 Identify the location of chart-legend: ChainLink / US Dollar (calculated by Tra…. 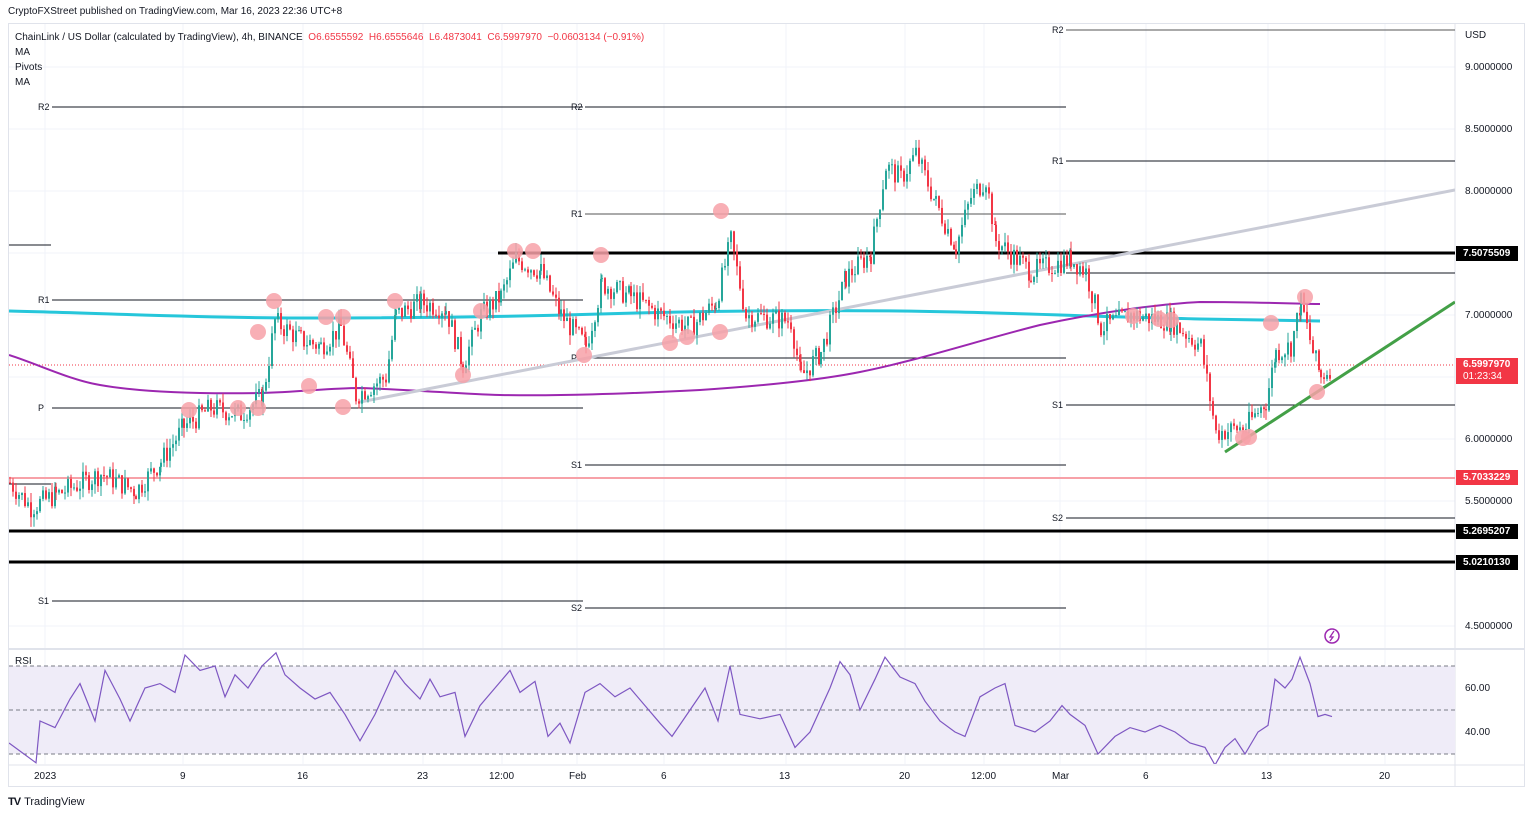
(329, 60).